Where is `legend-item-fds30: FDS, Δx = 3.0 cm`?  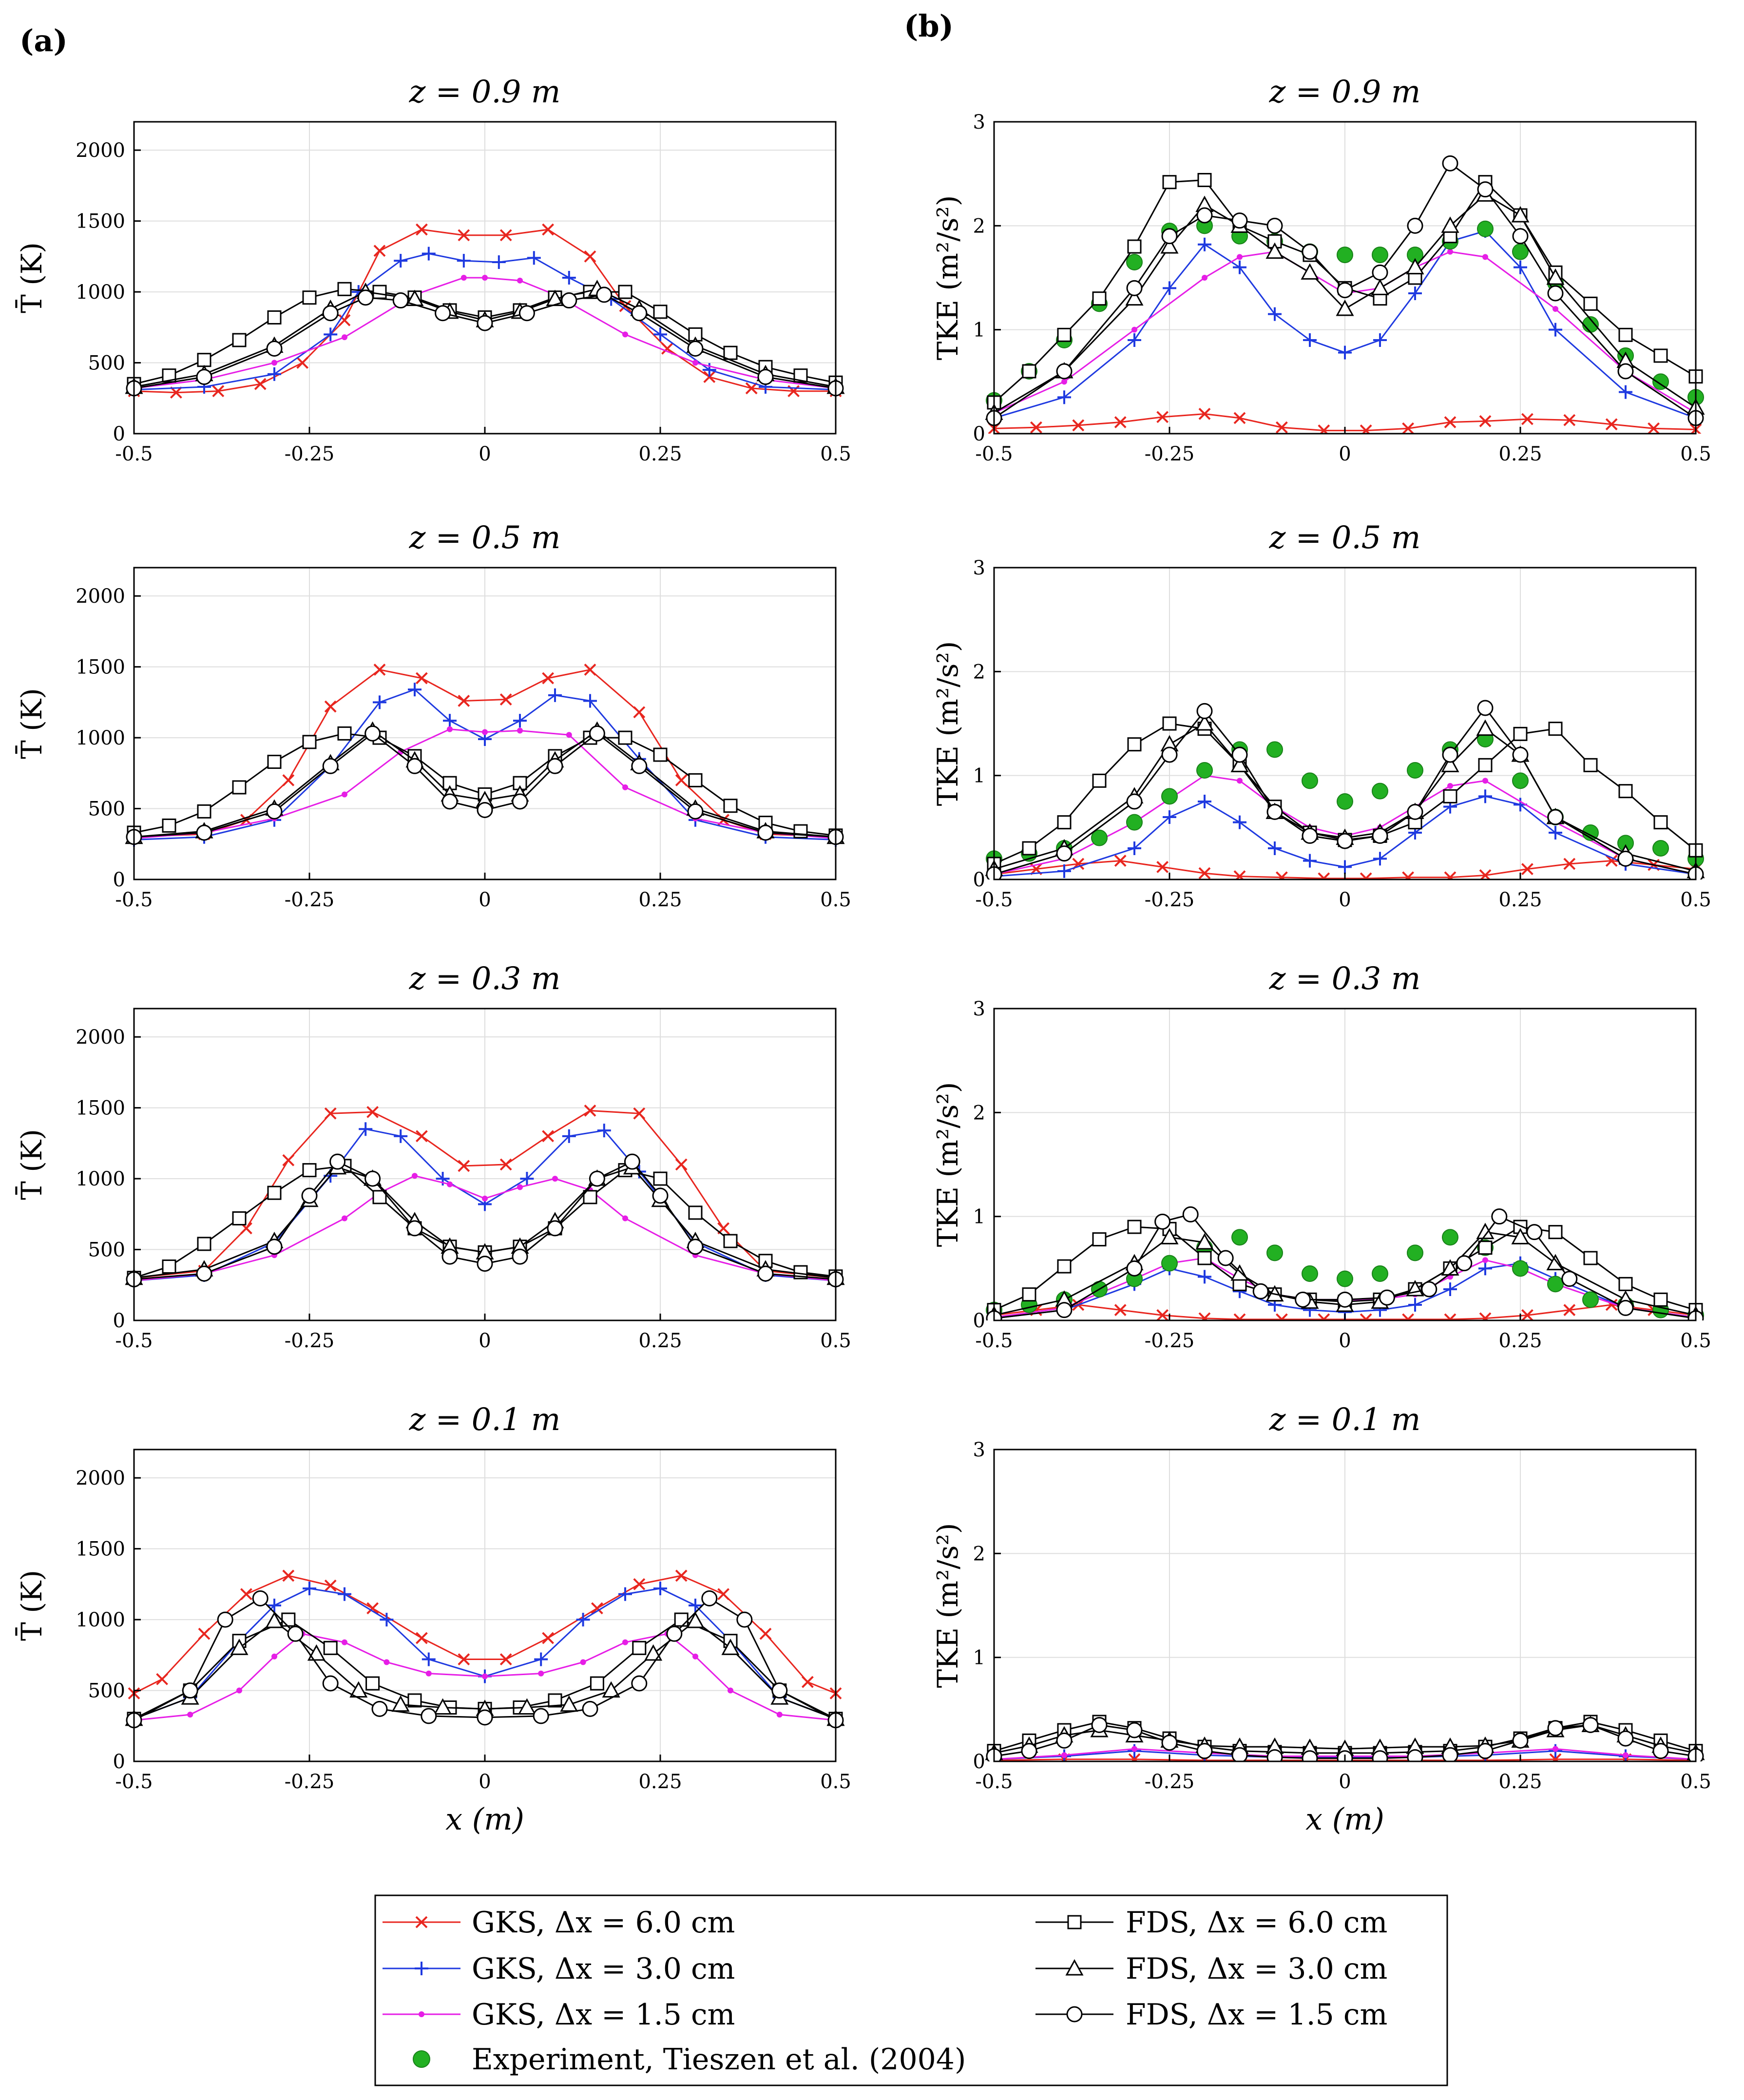 legend-item-fds30: FDS, Δx = 3.0 cm is located at coordinates (1211, 1969).